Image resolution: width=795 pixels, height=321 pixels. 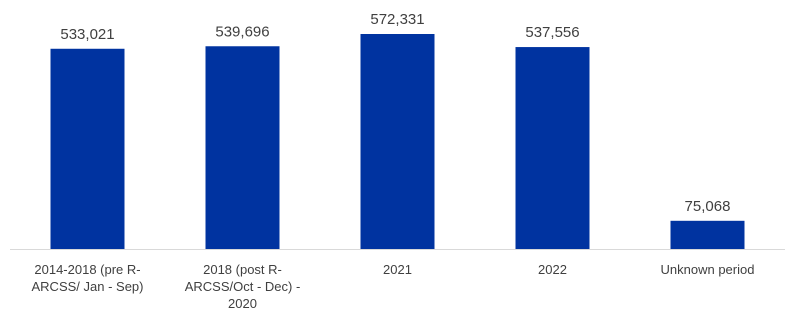 I want to click on category-label-4: 2022, so click(x=552, y=269).